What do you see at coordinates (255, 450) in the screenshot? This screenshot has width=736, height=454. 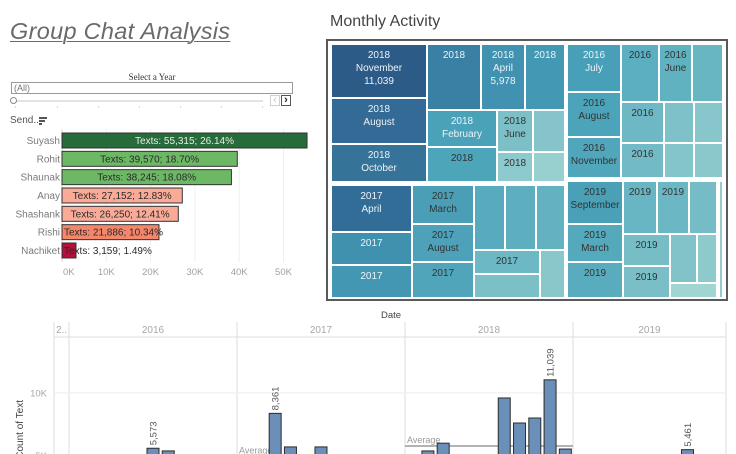 I see `average-reference-label: Average` at bounding box center [255, 450].